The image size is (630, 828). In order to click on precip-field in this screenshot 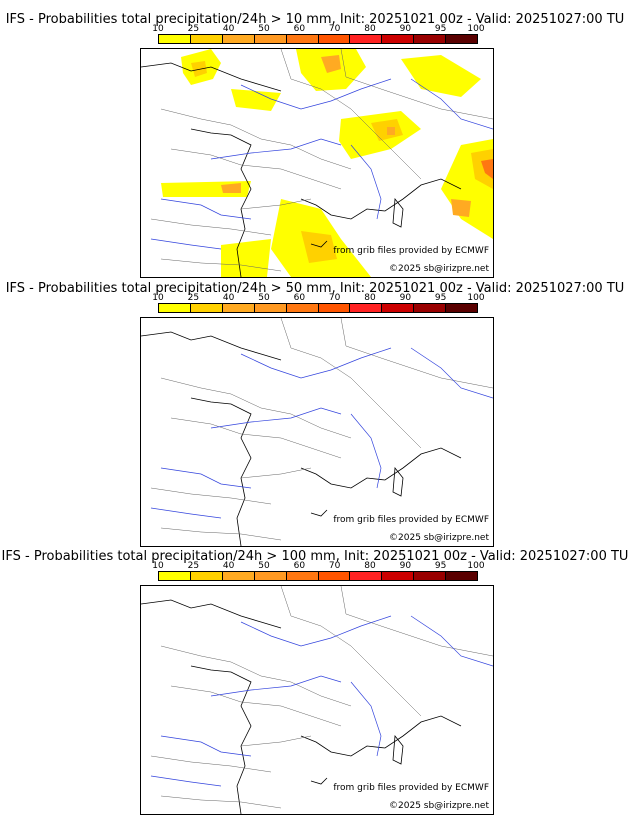, I will do `click(327, 163)`.